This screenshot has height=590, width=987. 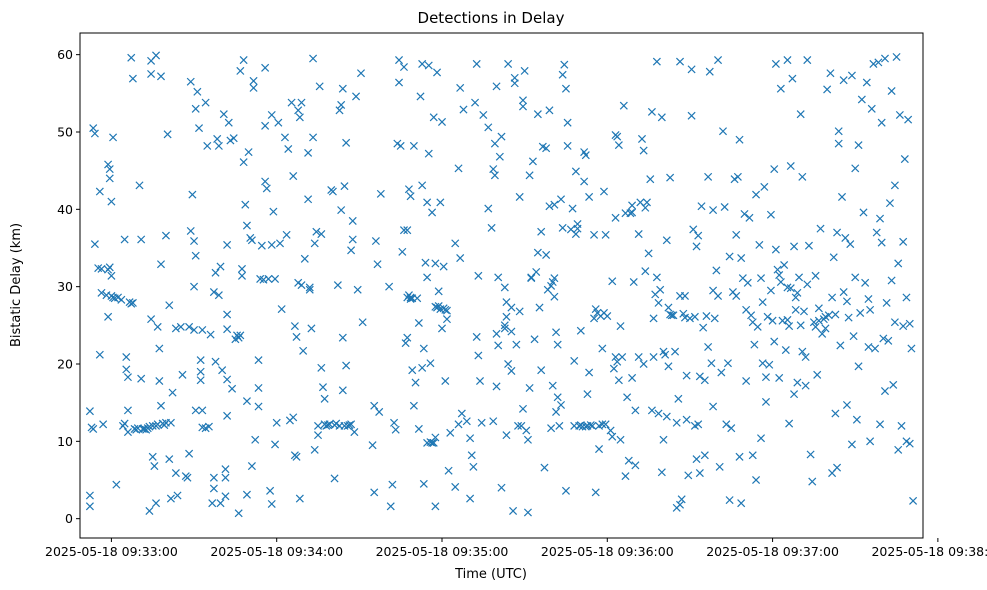 I want to click on x-tick-label: 2025-05-18 09:35:00, so click(x=442, y=551).